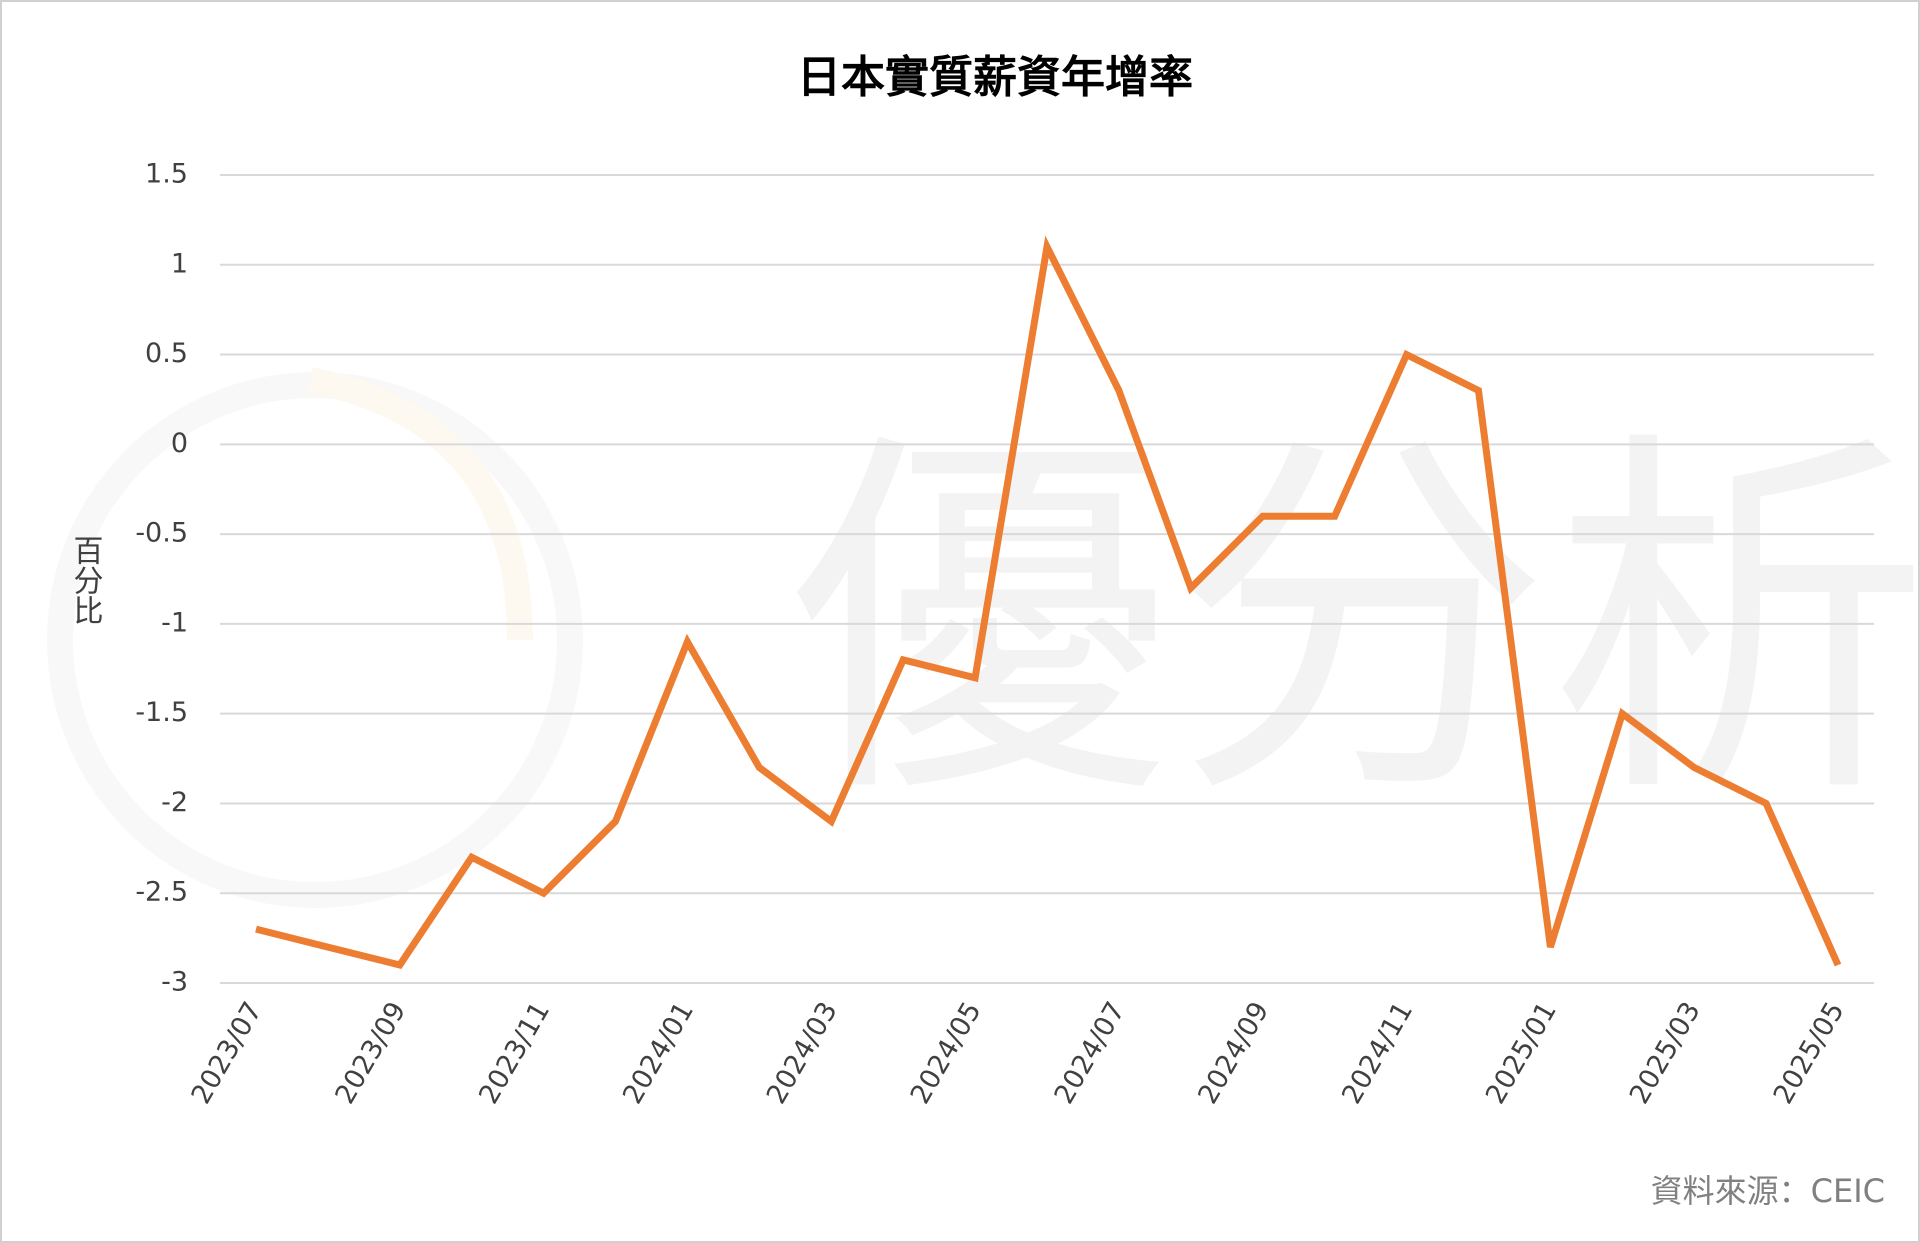 This screenshot has width=1920, height=1243. Describe the element at coordinates (166, 353) in the screenshot. I see `y-tick-label: 0.5` at that location.